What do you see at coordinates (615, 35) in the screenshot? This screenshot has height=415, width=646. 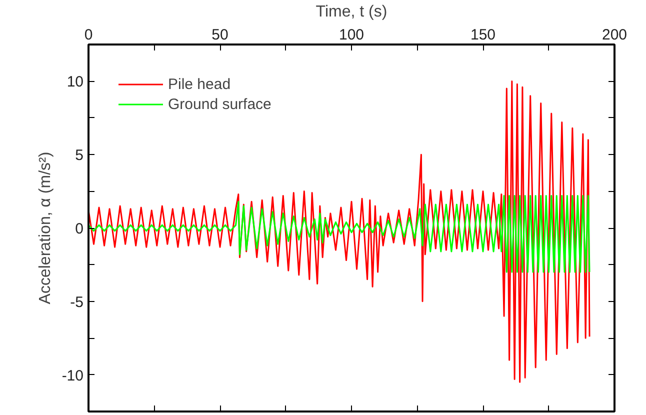 I see `x-tick-label: 200` at bounding box center [615, 35].